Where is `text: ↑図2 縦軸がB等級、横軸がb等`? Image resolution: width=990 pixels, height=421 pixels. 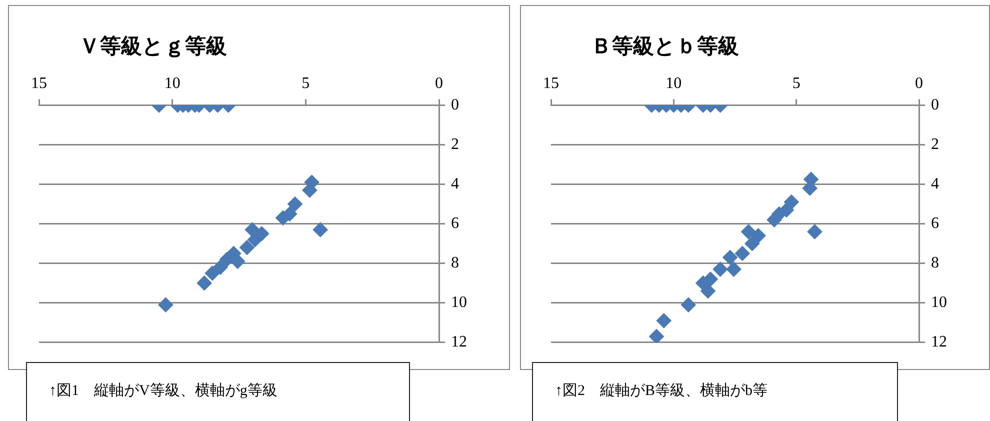 text: ↑図2 縦軸がB等級、横軸がb等 is located at coordinates (715, 391).